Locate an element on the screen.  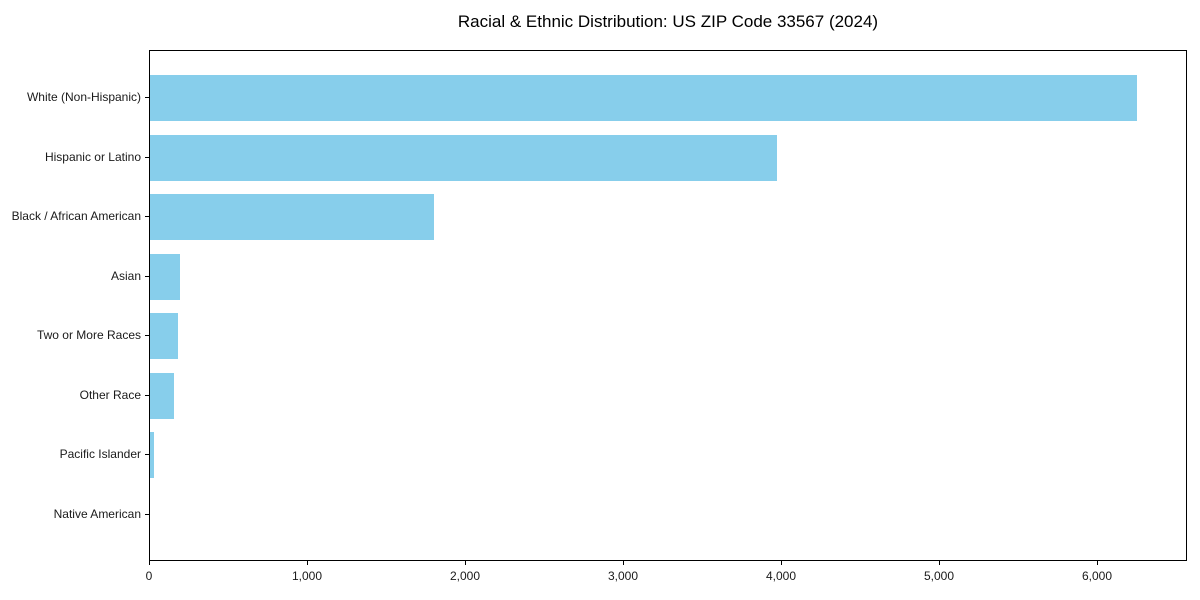
x-axis-tick-label: 6,000 is located at coordinates (1097, 576).